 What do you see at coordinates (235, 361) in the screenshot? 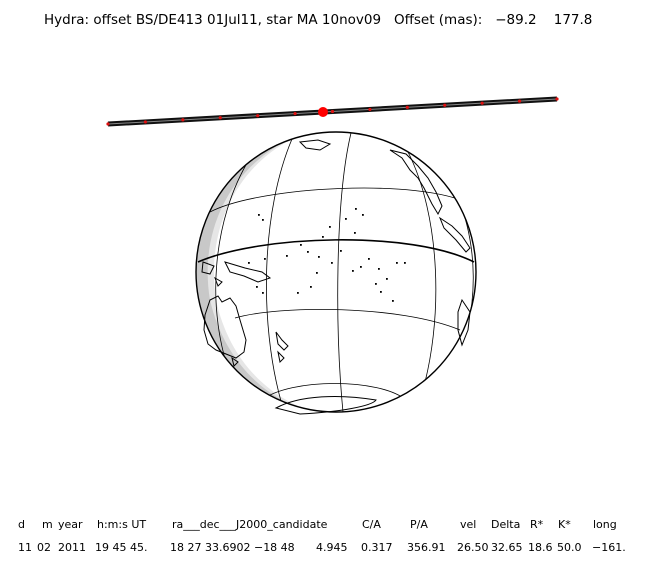
I see `tasmania-outline` at bounding box center [235, 361].